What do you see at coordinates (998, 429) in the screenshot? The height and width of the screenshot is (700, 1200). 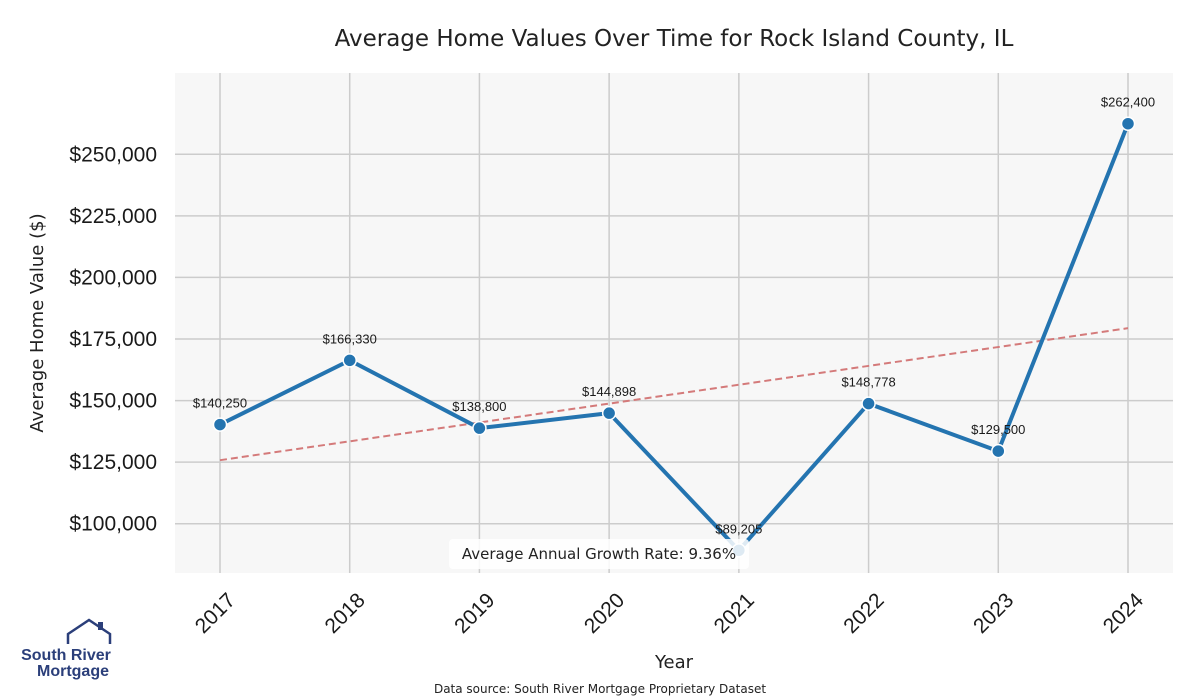 I see `data-label: $129,500` at bounding box center [998, 429].